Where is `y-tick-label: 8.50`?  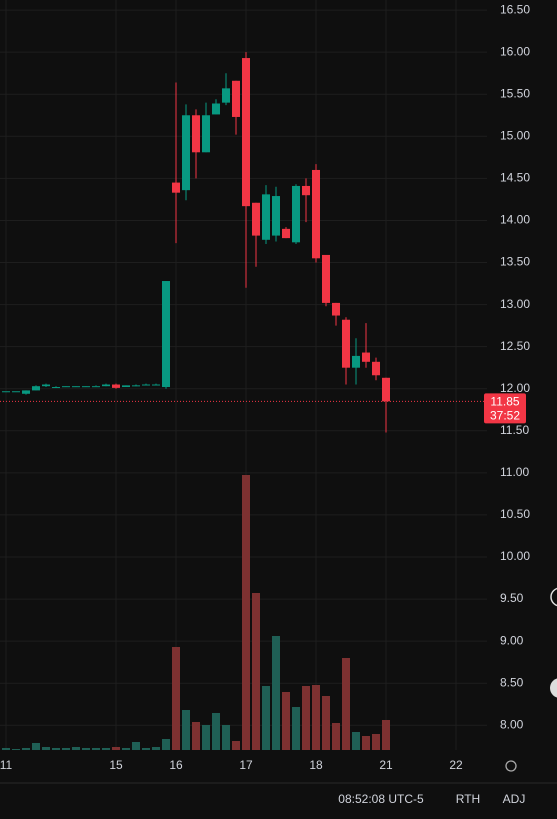 y-tick-label: 8.50 is located at coordinates (512, 682).